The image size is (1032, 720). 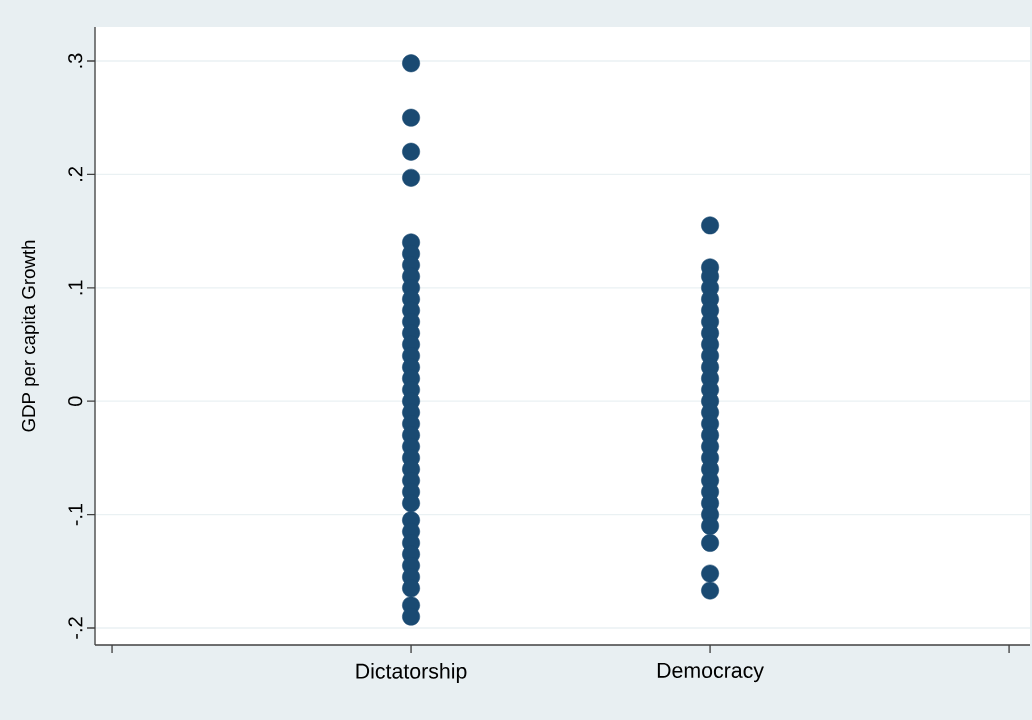 What do you see at coordinates (75, 287) in the screenshot?
I see `y-tick-label: .1` at bounding box center [75, 287].